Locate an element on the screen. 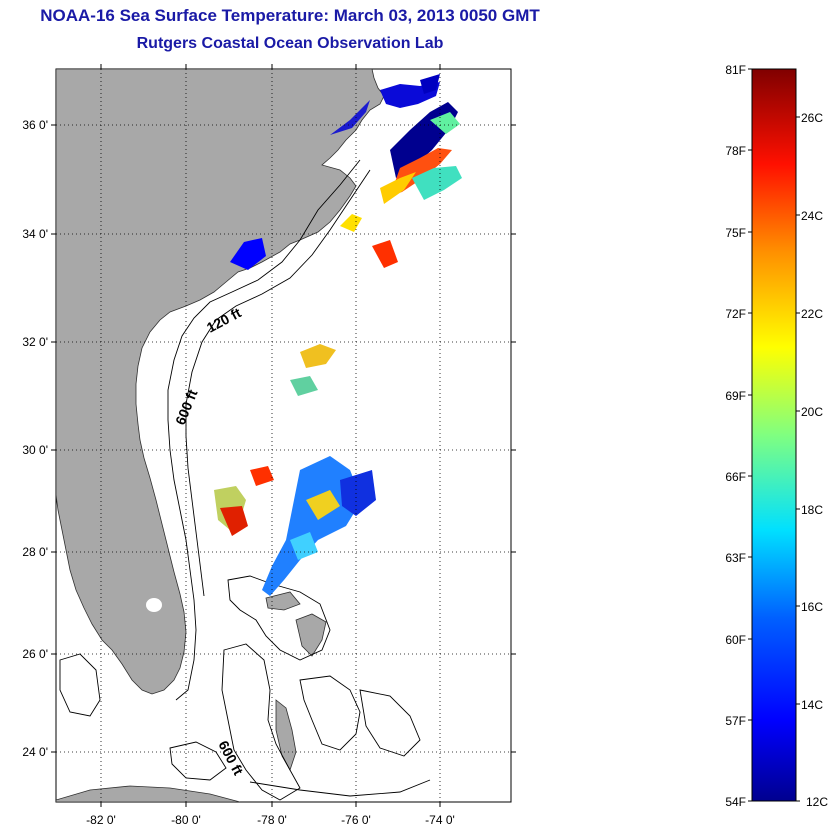 The height and width of the screenshot is (832, 833). colorbar-c-label: 26C is located at coordinates (812, 118).